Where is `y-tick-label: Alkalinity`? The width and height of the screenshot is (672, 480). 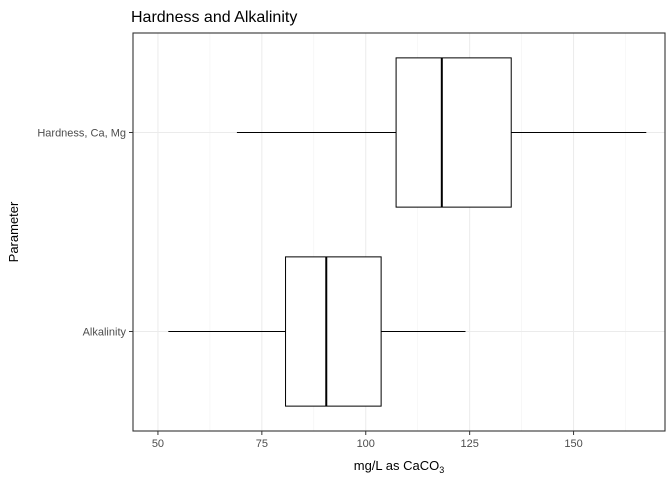
y-tick-label: Alkalinity is located at coordinates (105, 333).